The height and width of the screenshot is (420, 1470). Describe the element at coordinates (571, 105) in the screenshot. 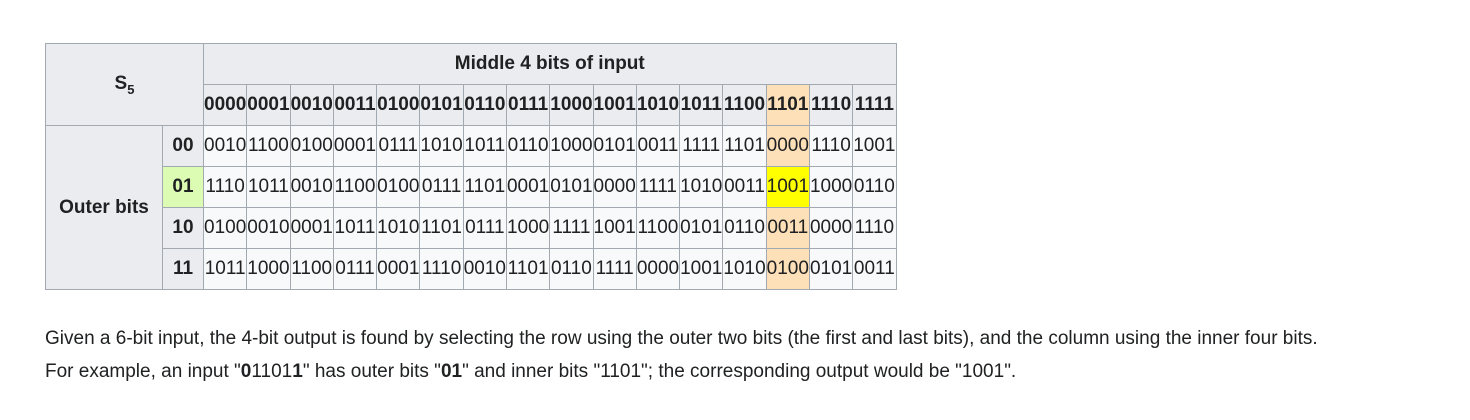

I see `column-header: 1000` at that location.